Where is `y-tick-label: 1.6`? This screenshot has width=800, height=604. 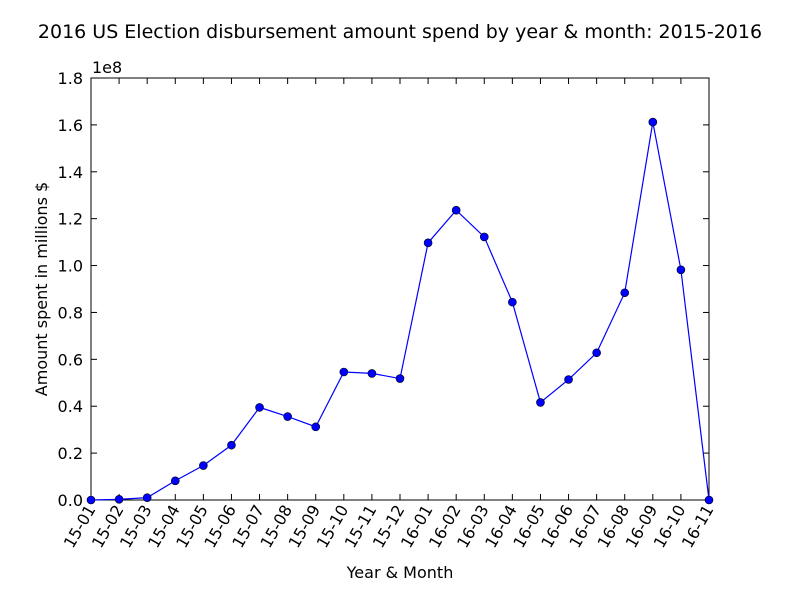
y-tick-label: 1.6 is located at coordinates (70, 125).